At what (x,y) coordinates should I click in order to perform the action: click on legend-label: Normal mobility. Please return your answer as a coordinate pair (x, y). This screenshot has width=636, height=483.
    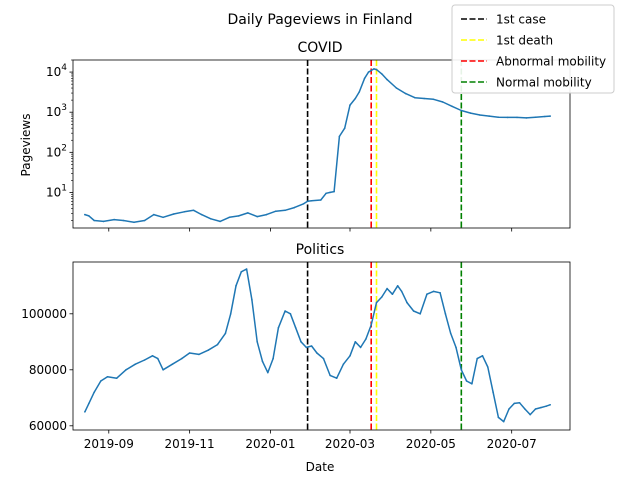
    Looking at the image, I should click on (544, 83).